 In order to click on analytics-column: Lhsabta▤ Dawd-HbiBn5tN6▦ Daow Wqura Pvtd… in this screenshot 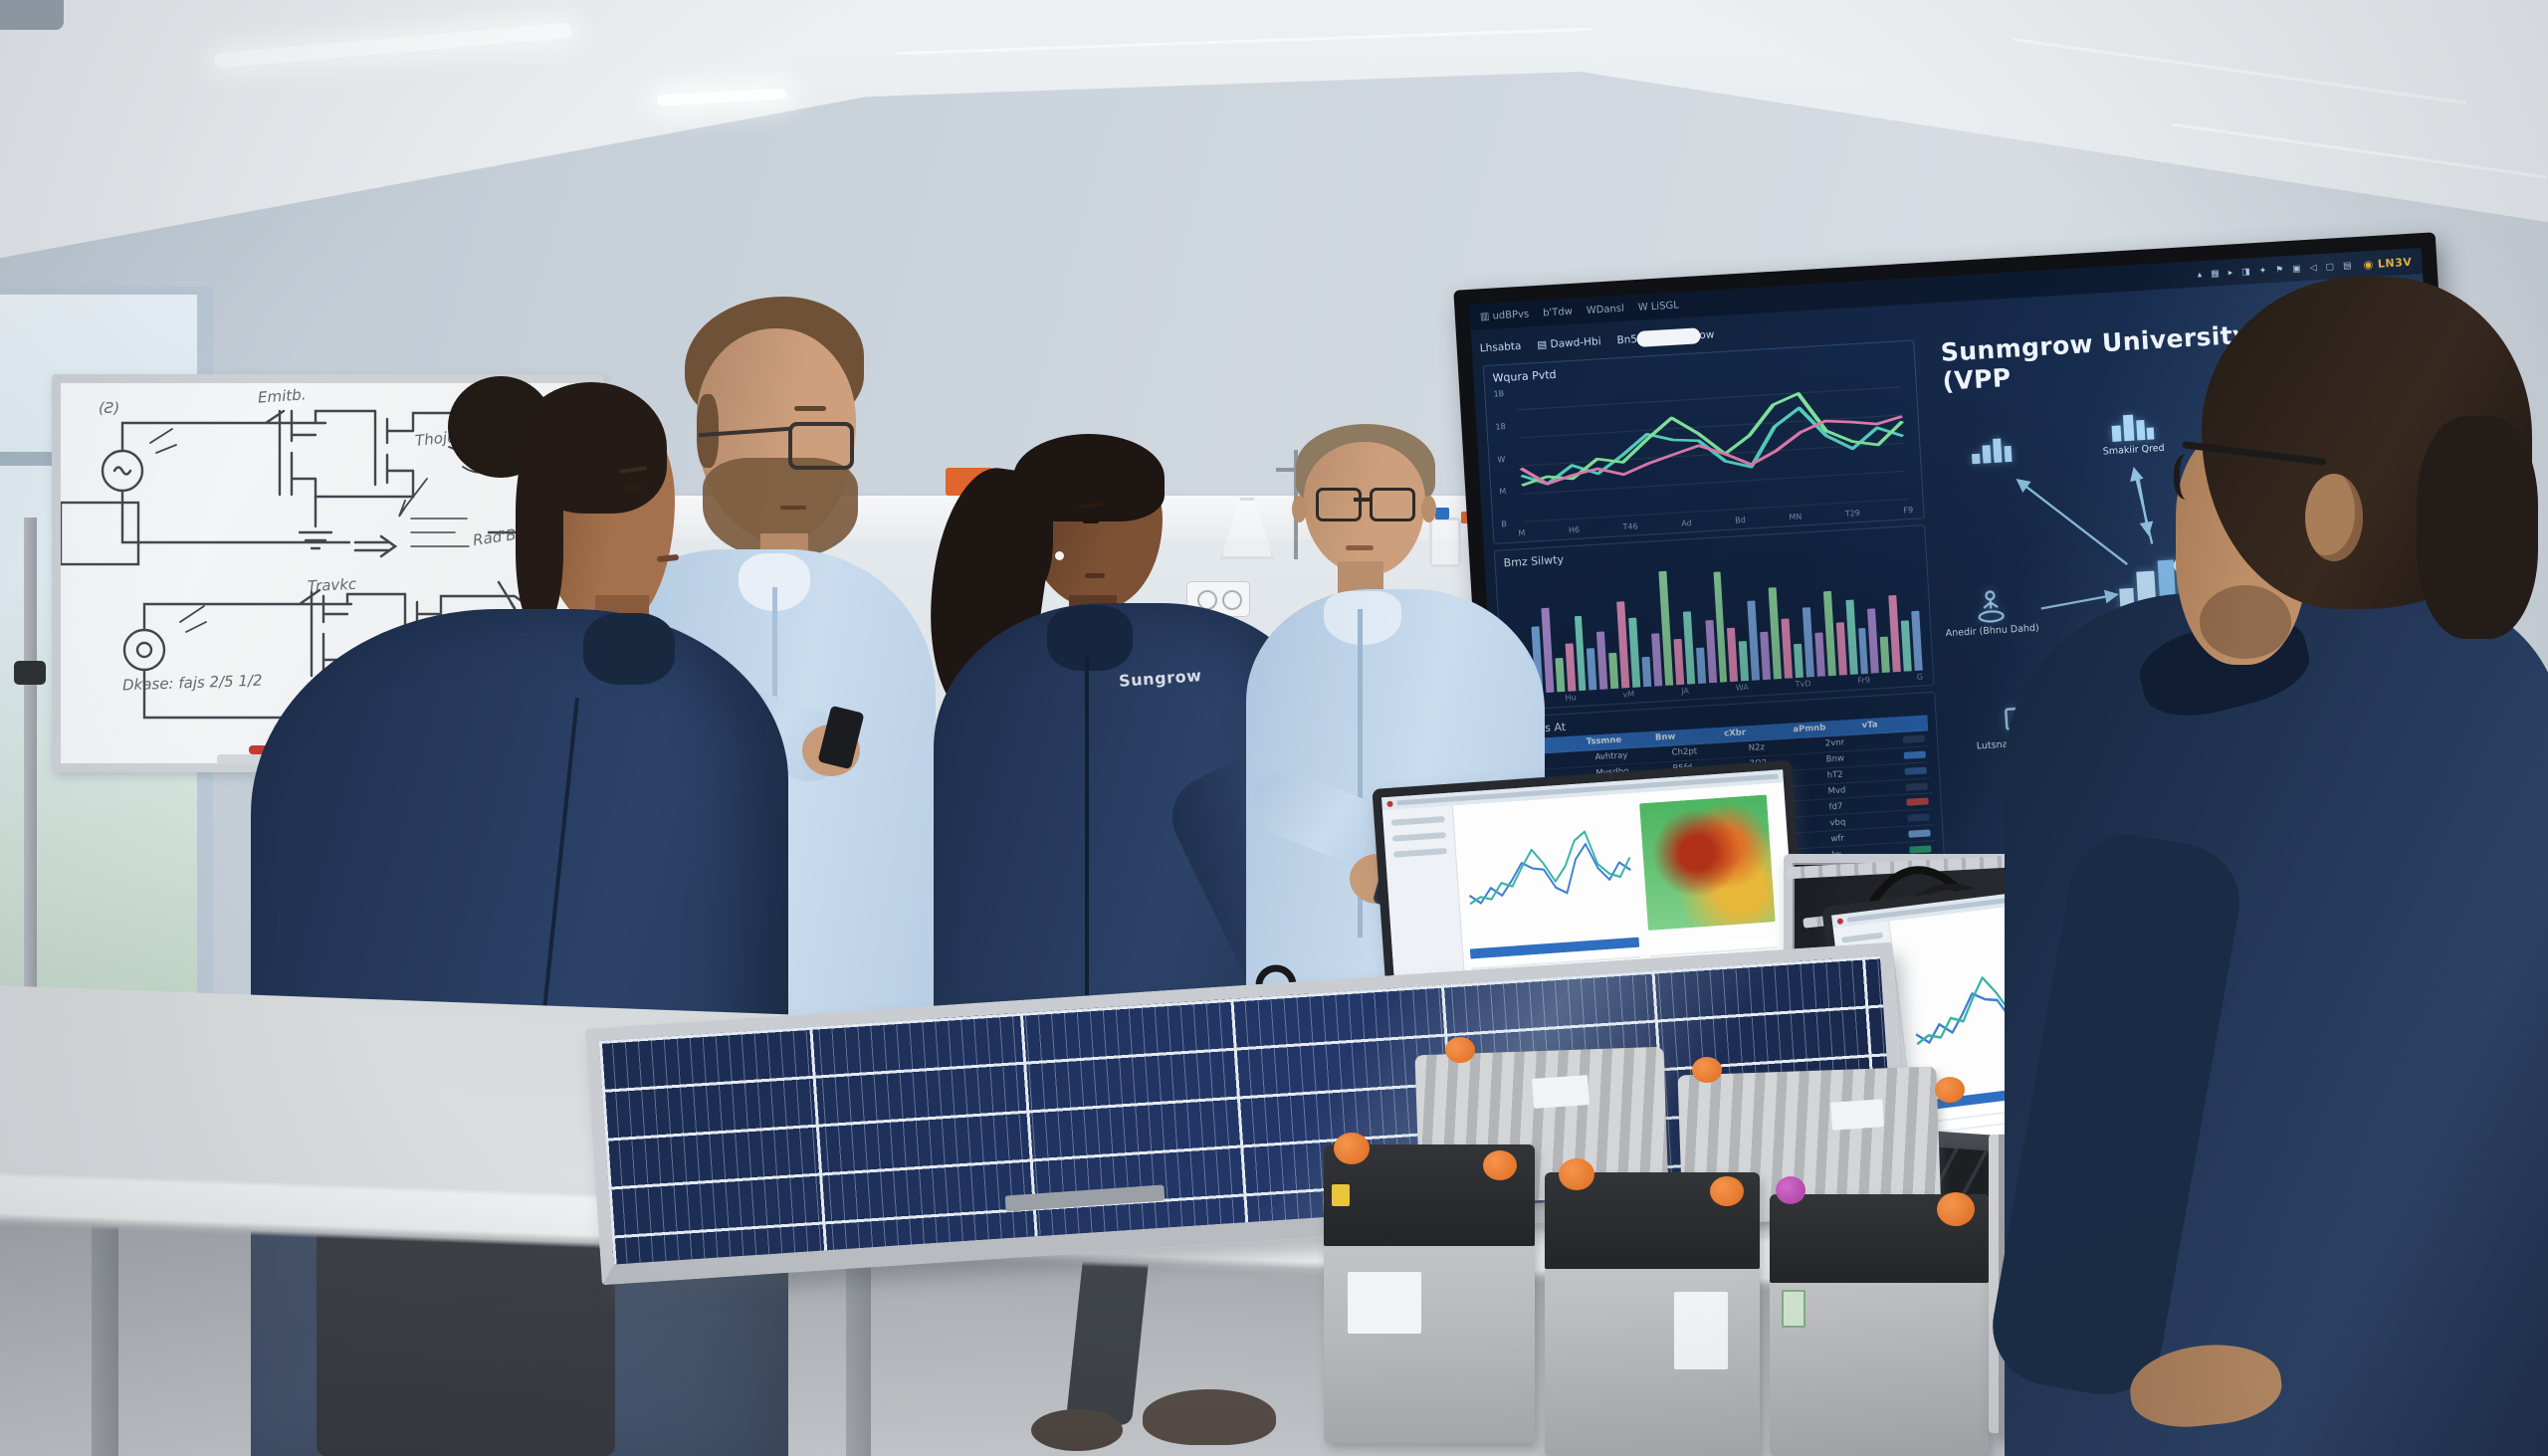, I will do `click(1711, 600)`.